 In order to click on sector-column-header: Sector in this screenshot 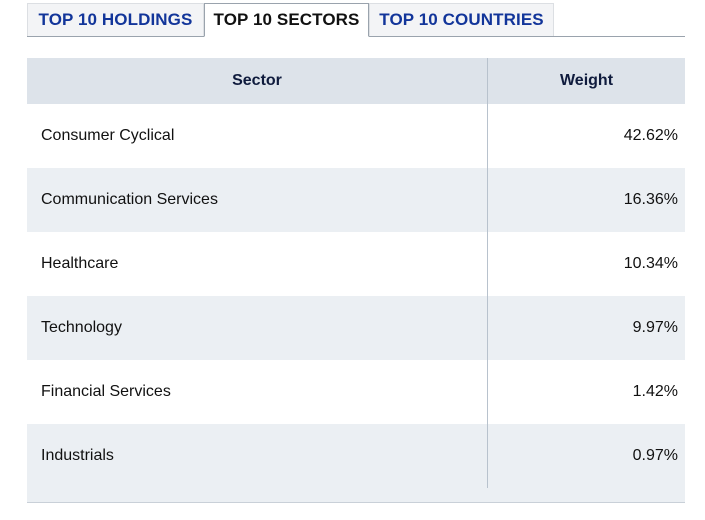, I will do `click(257, 81)`.